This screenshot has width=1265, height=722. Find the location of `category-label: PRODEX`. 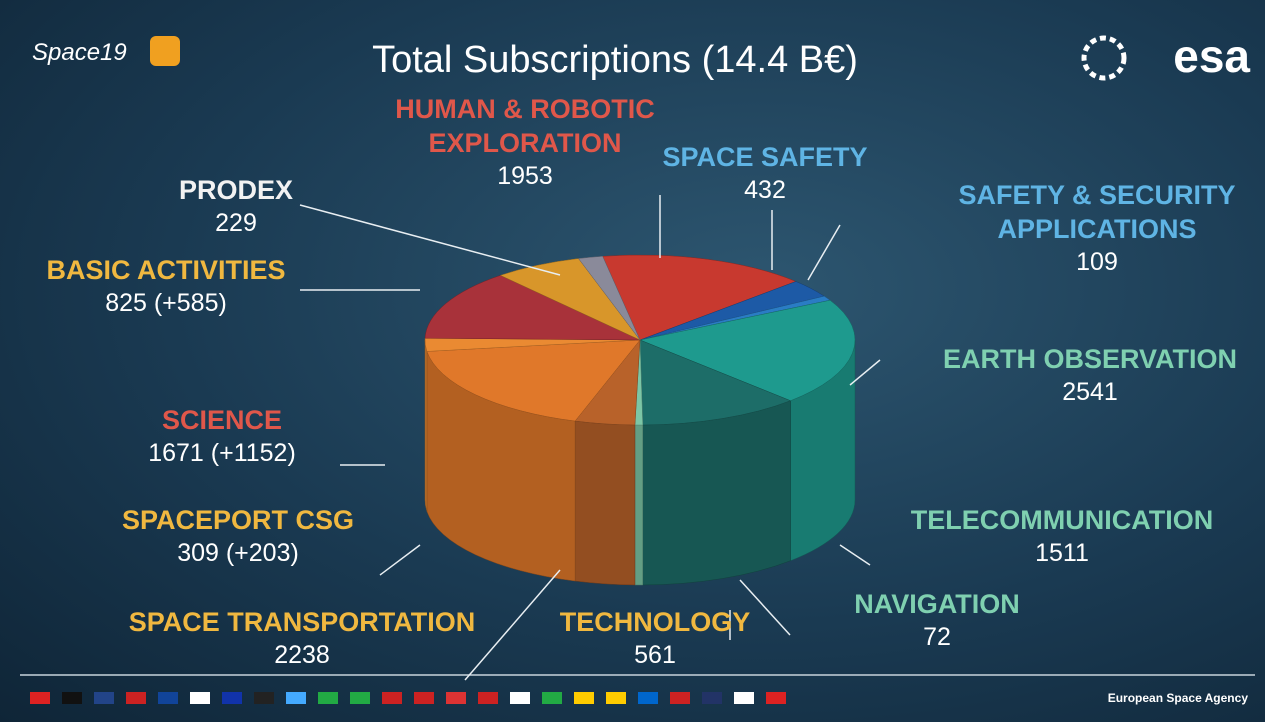

category-label: PRODEX is located at coordinates (236, 190).